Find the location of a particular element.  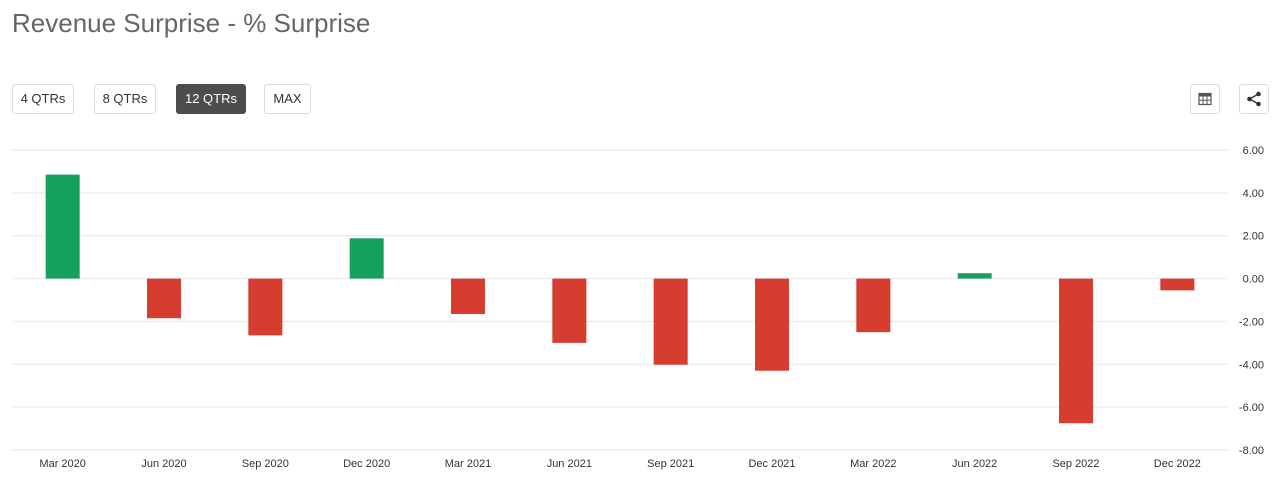

y-tick-label: -8.00 is located at coordinates (1251, 451).